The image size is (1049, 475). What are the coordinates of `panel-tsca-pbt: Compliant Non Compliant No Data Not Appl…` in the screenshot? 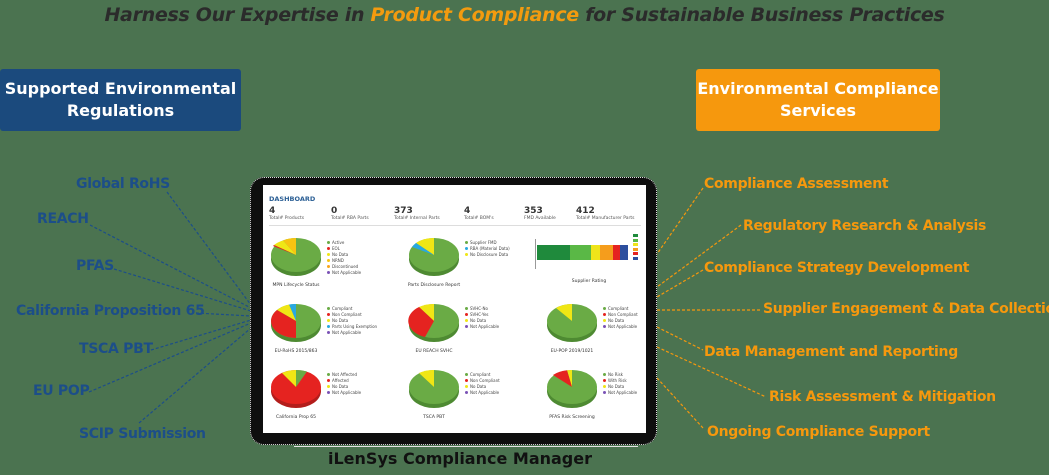 It's located at (465, 395).